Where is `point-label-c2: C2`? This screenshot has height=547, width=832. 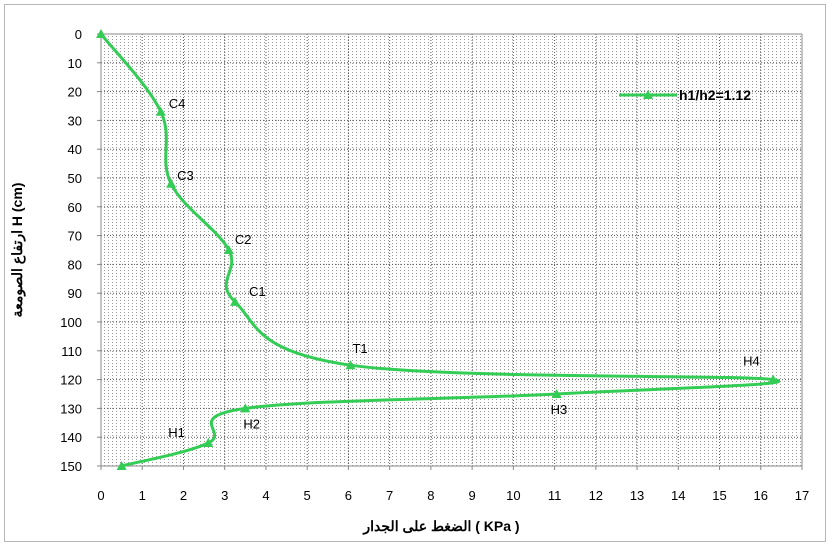
point-label-c2: C2 is located at coordinates (243, 239).